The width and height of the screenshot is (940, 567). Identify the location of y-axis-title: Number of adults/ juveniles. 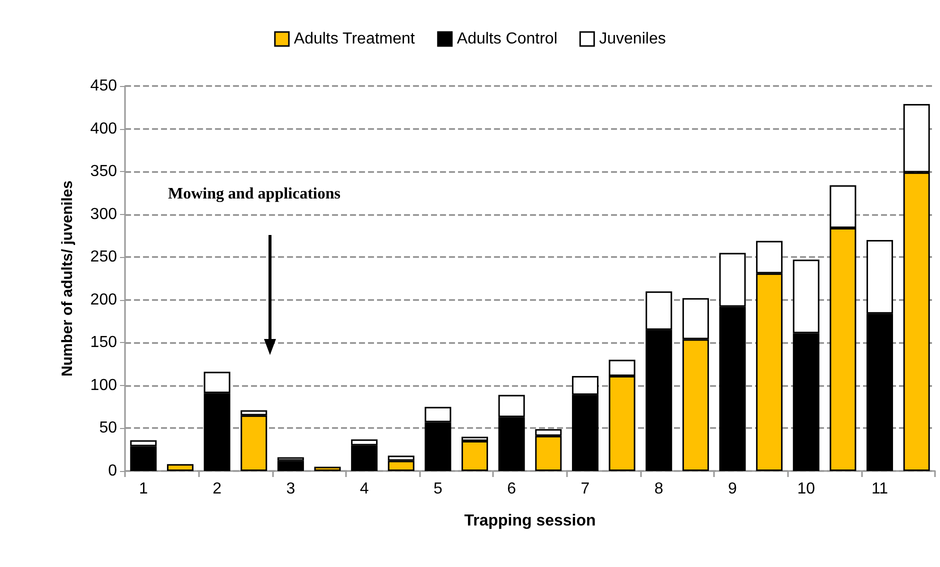
(67, 278).